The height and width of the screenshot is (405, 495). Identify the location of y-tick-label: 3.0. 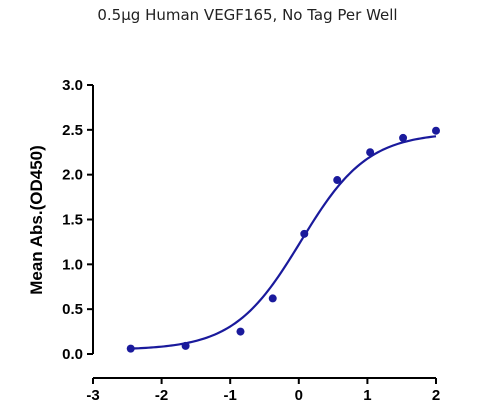
(72, 85).